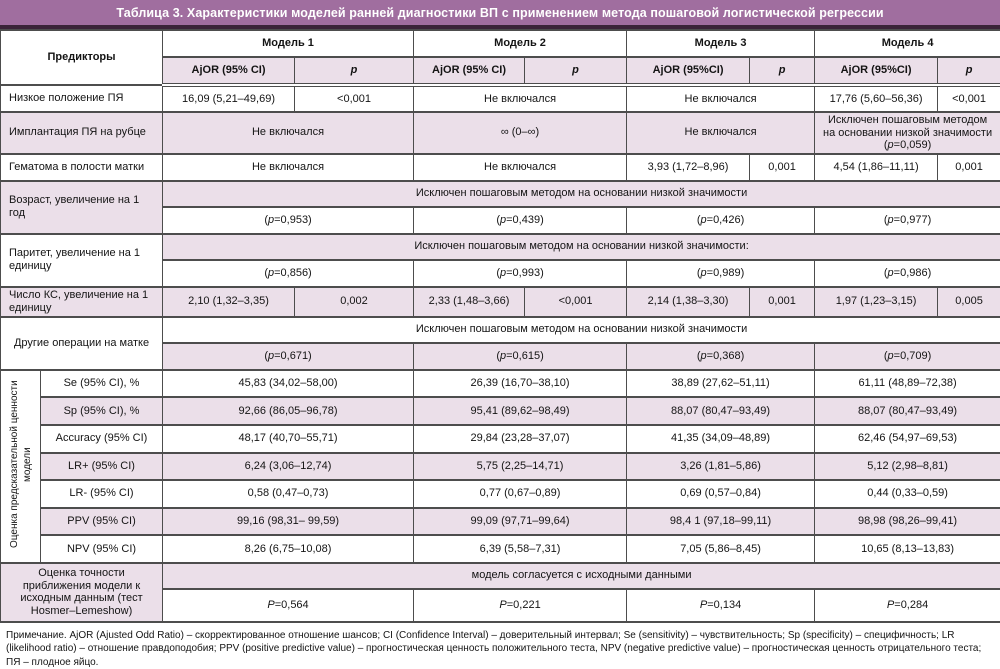  I want to click on metric-m3: 7,05 (5,86–8,45), so click(721, 549).